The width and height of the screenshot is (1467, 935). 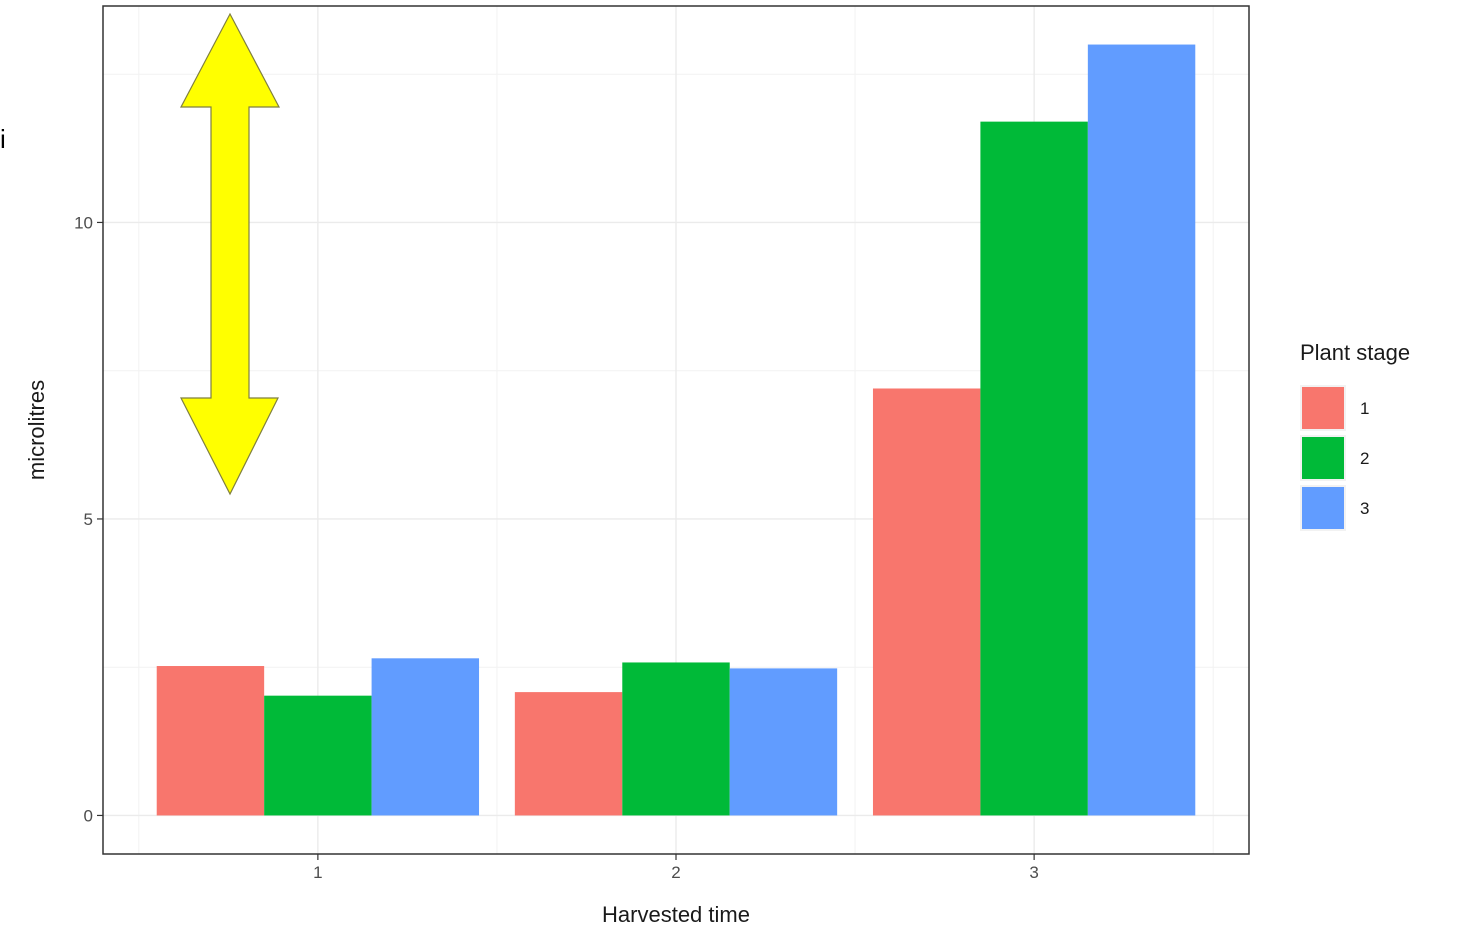 I want to click on legend: Plant stage 1 2 3, so click(x=1355, y=435).